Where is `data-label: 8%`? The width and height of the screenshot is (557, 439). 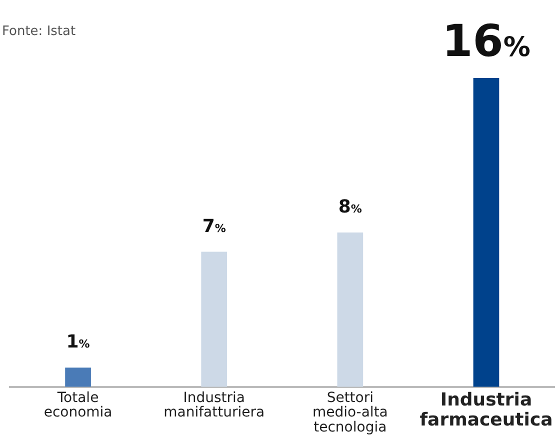 data-label: 8% is located at coordinates (350, 207).